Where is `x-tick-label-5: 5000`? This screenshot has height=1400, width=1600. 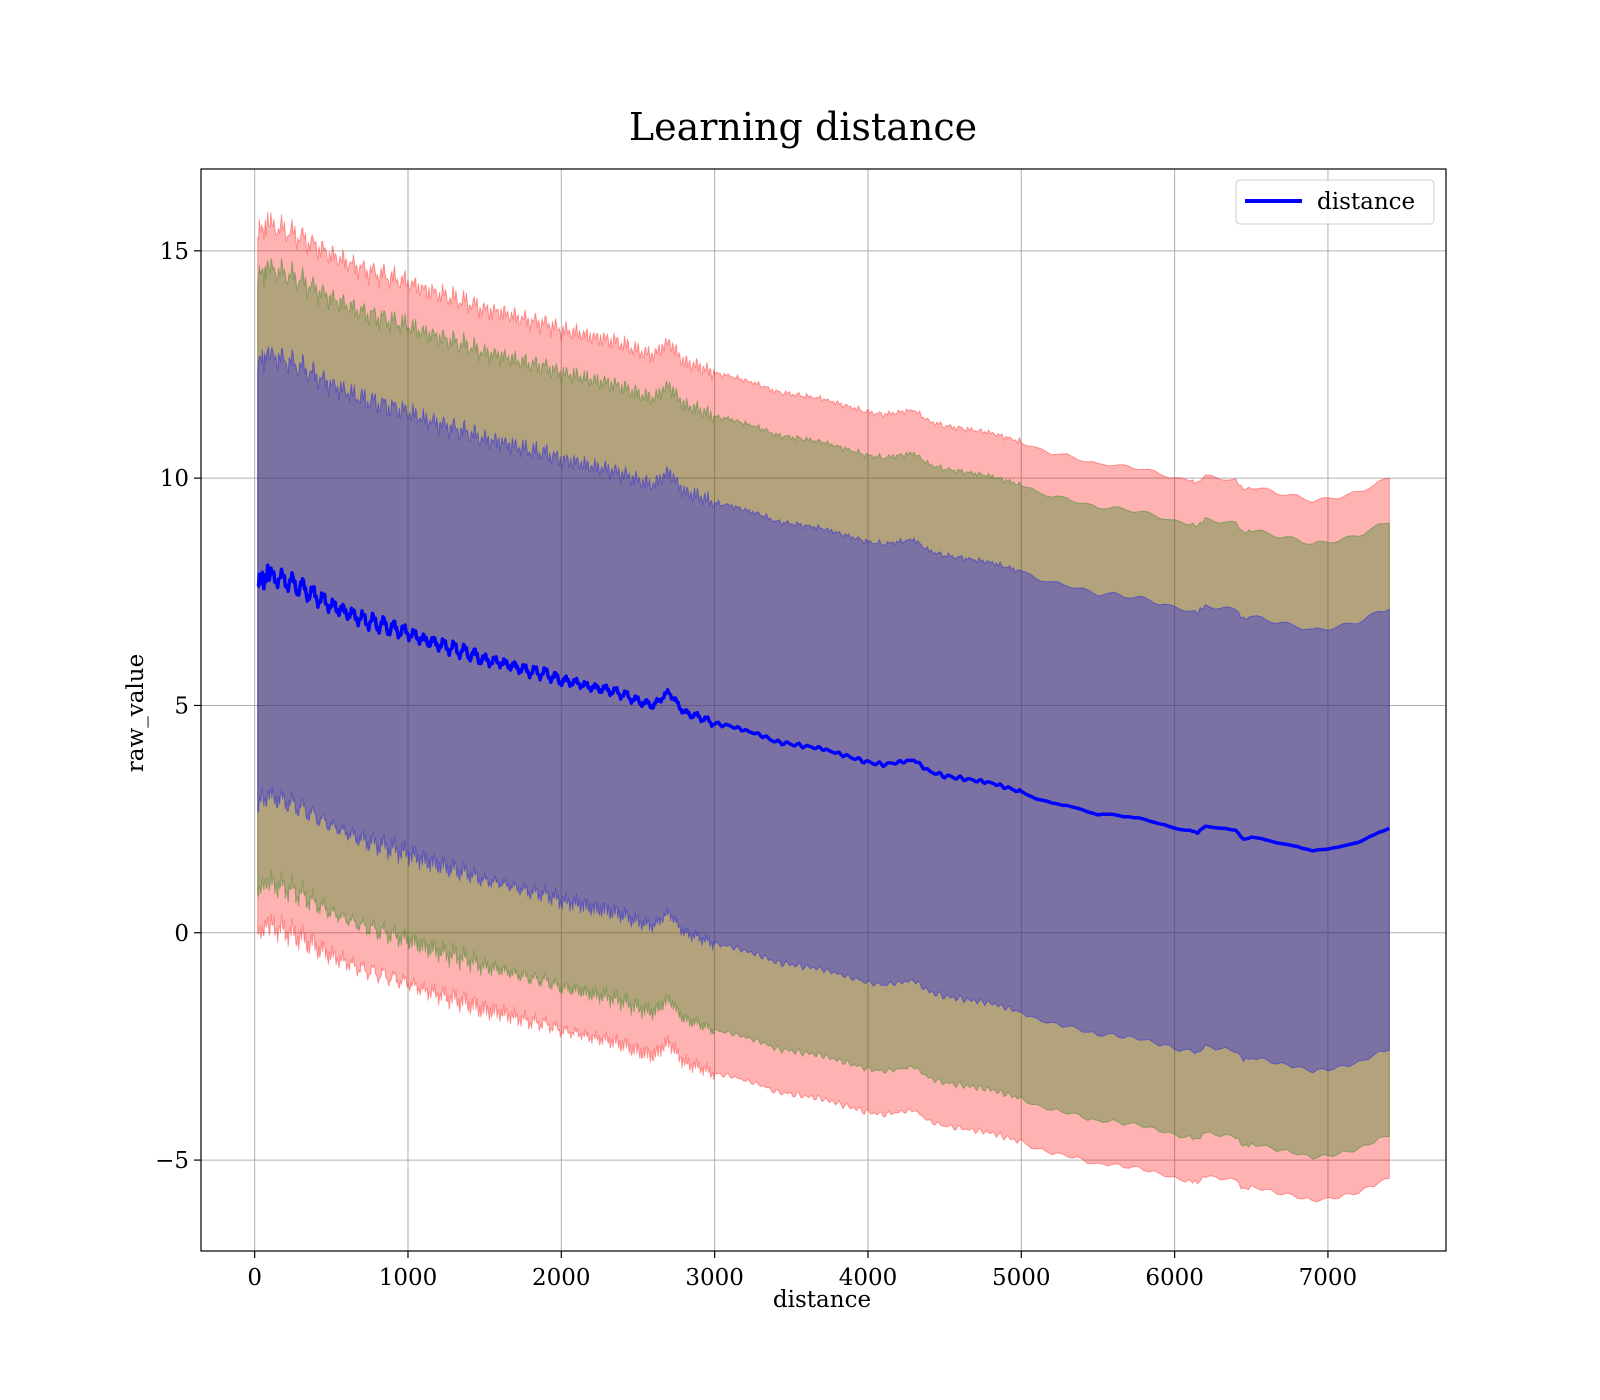
x-tick-label-5: 5000 is located at coordinates (1021, 1278).